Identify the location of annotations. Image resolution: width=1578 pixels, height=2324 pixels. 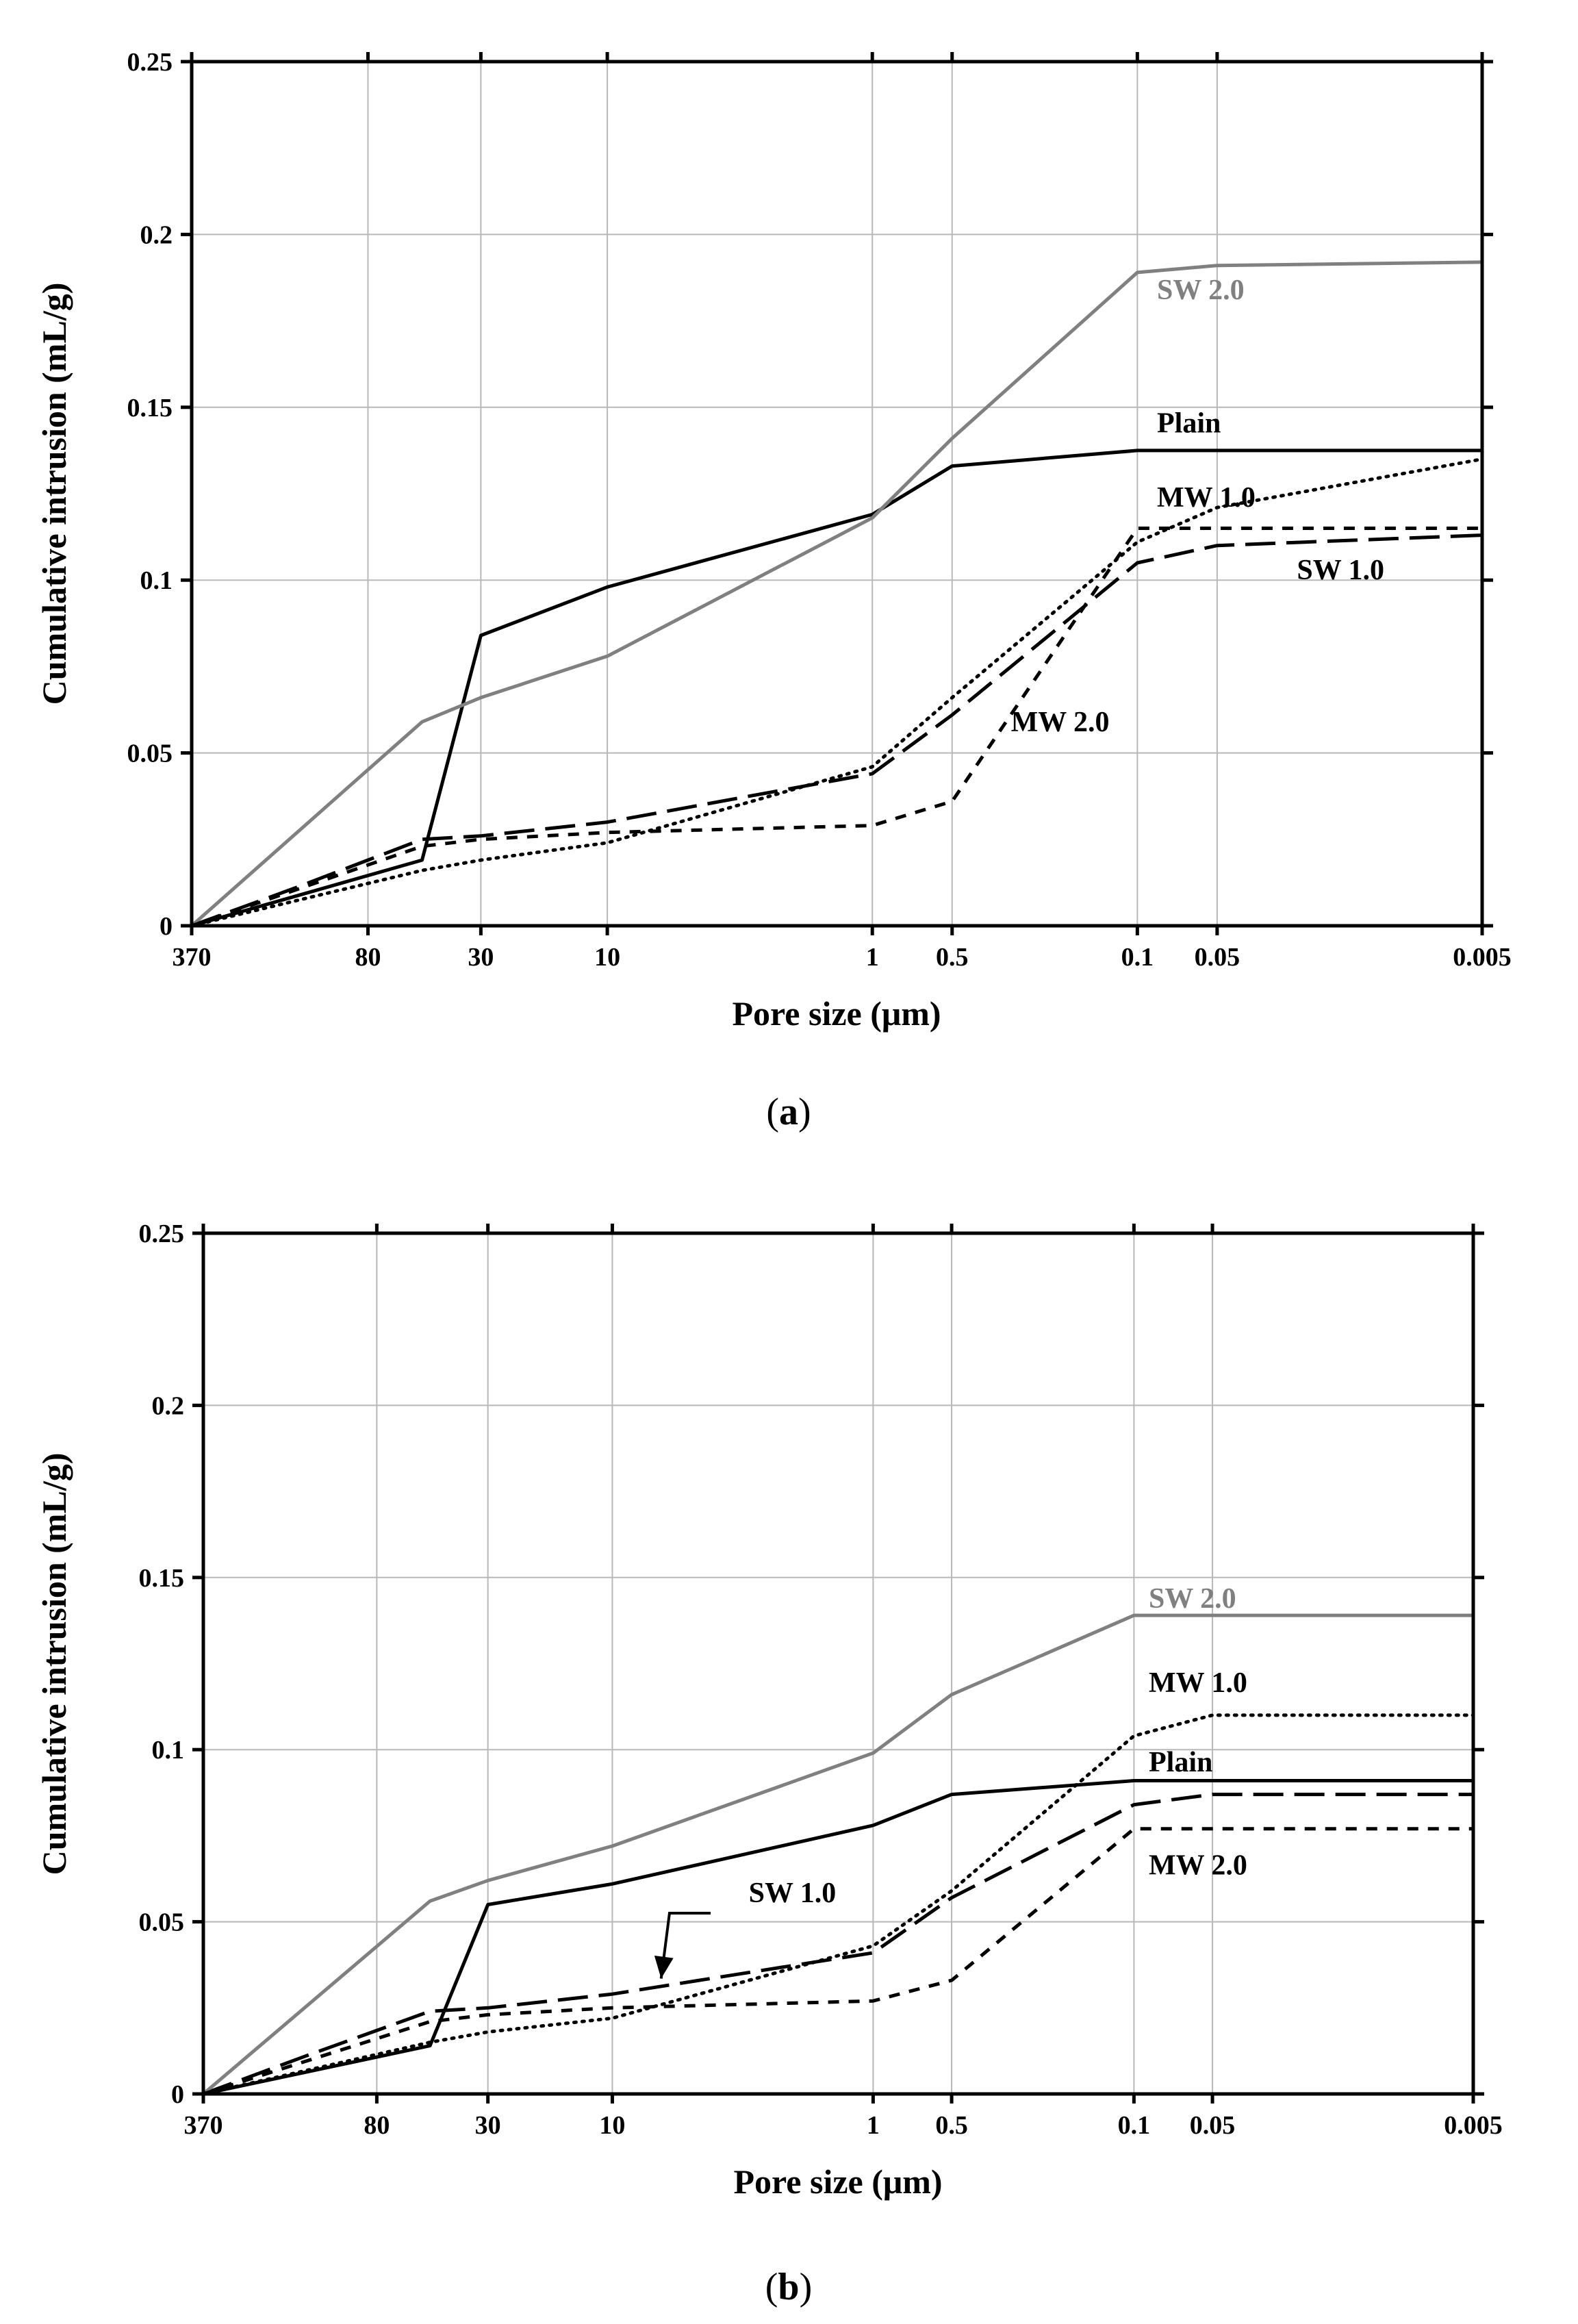
(682, 1945).